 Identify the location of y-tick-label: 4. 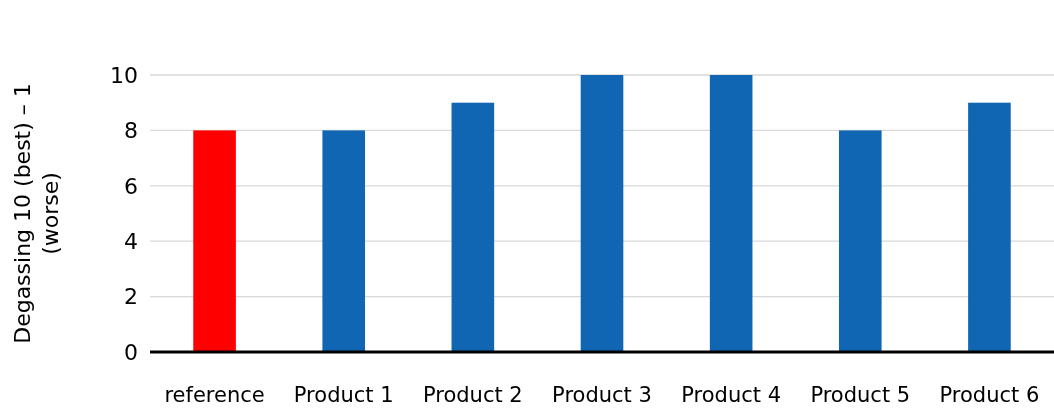
(131, 241).